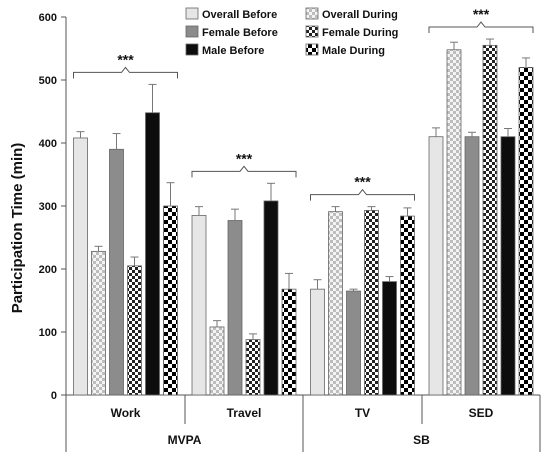 The width and height of the screenshot is (550, 462). Describe the element at coordinates (421, 440) in the screenshot. I see `x-group-label: SB` at that location.